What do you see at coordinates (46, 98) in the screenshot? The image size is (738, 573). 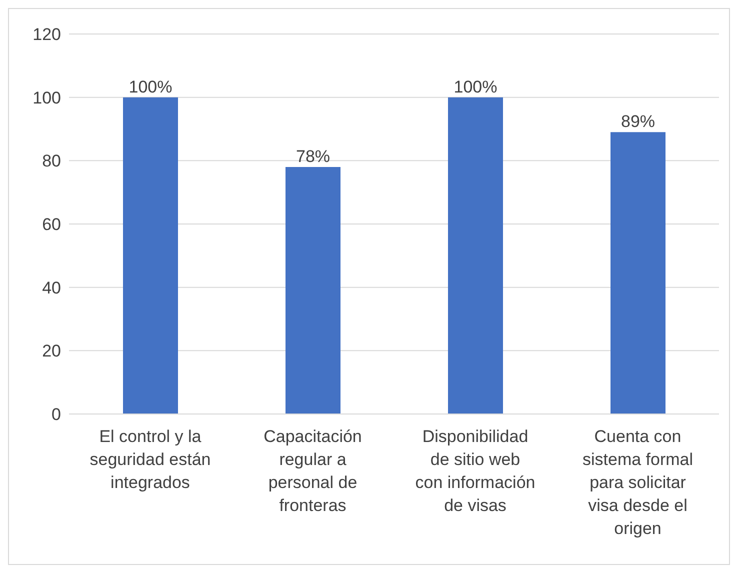 I see `y-tick-label: 100` at bounding box center [46, 98].